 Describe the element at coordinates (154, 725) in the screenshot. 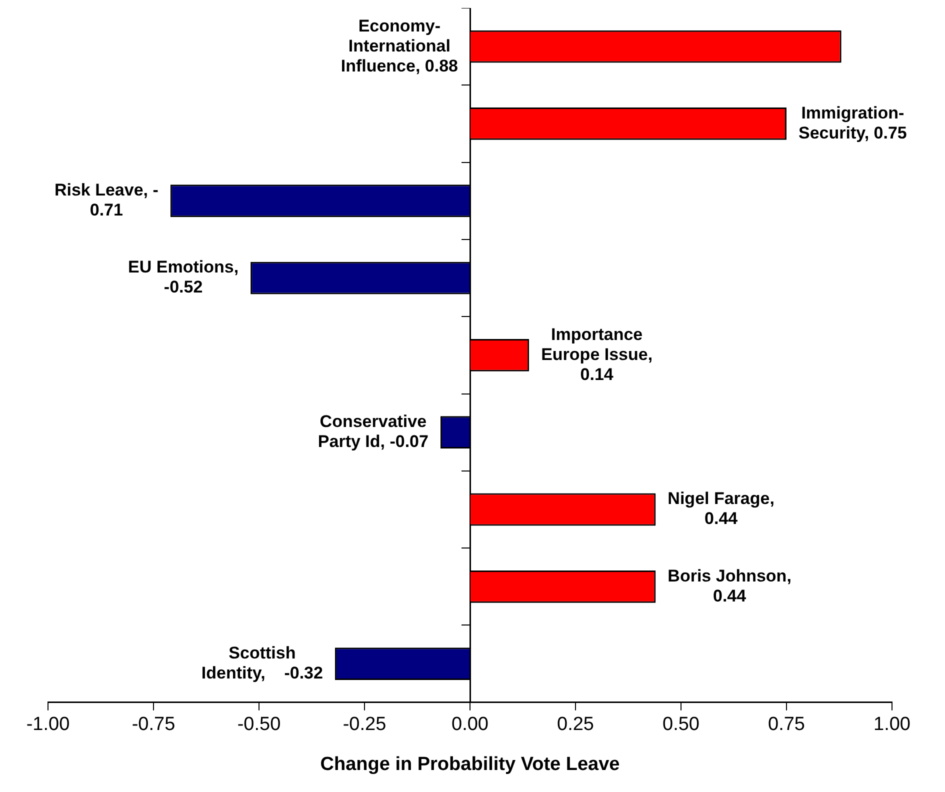

I see `x-tick-label: -0.75` at that location.